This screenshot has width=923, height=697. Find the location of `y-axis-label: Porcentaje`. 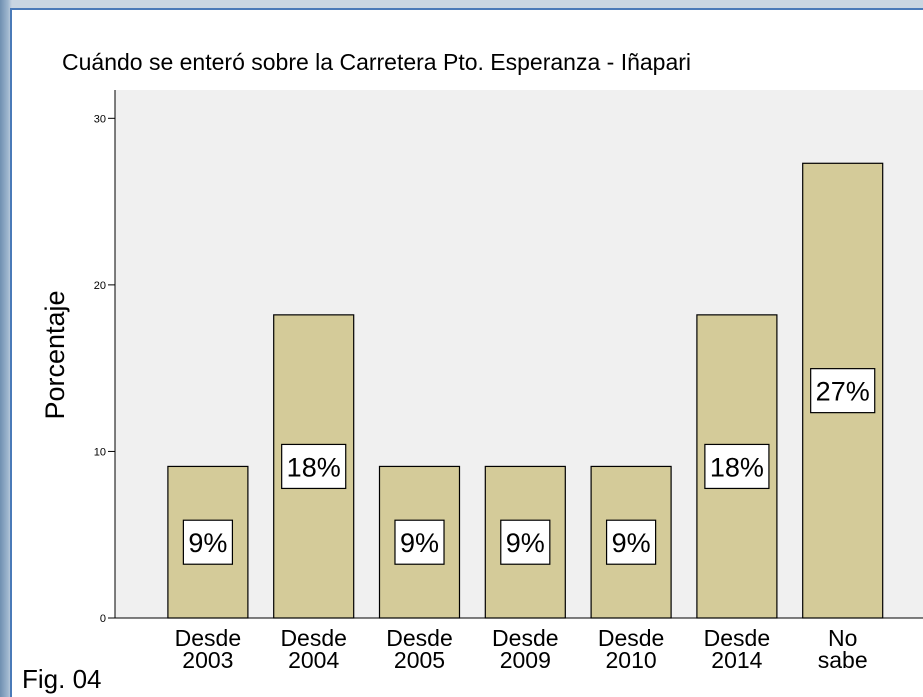

y-axis-label: Porcentaje is located at coordinates (55, 354).